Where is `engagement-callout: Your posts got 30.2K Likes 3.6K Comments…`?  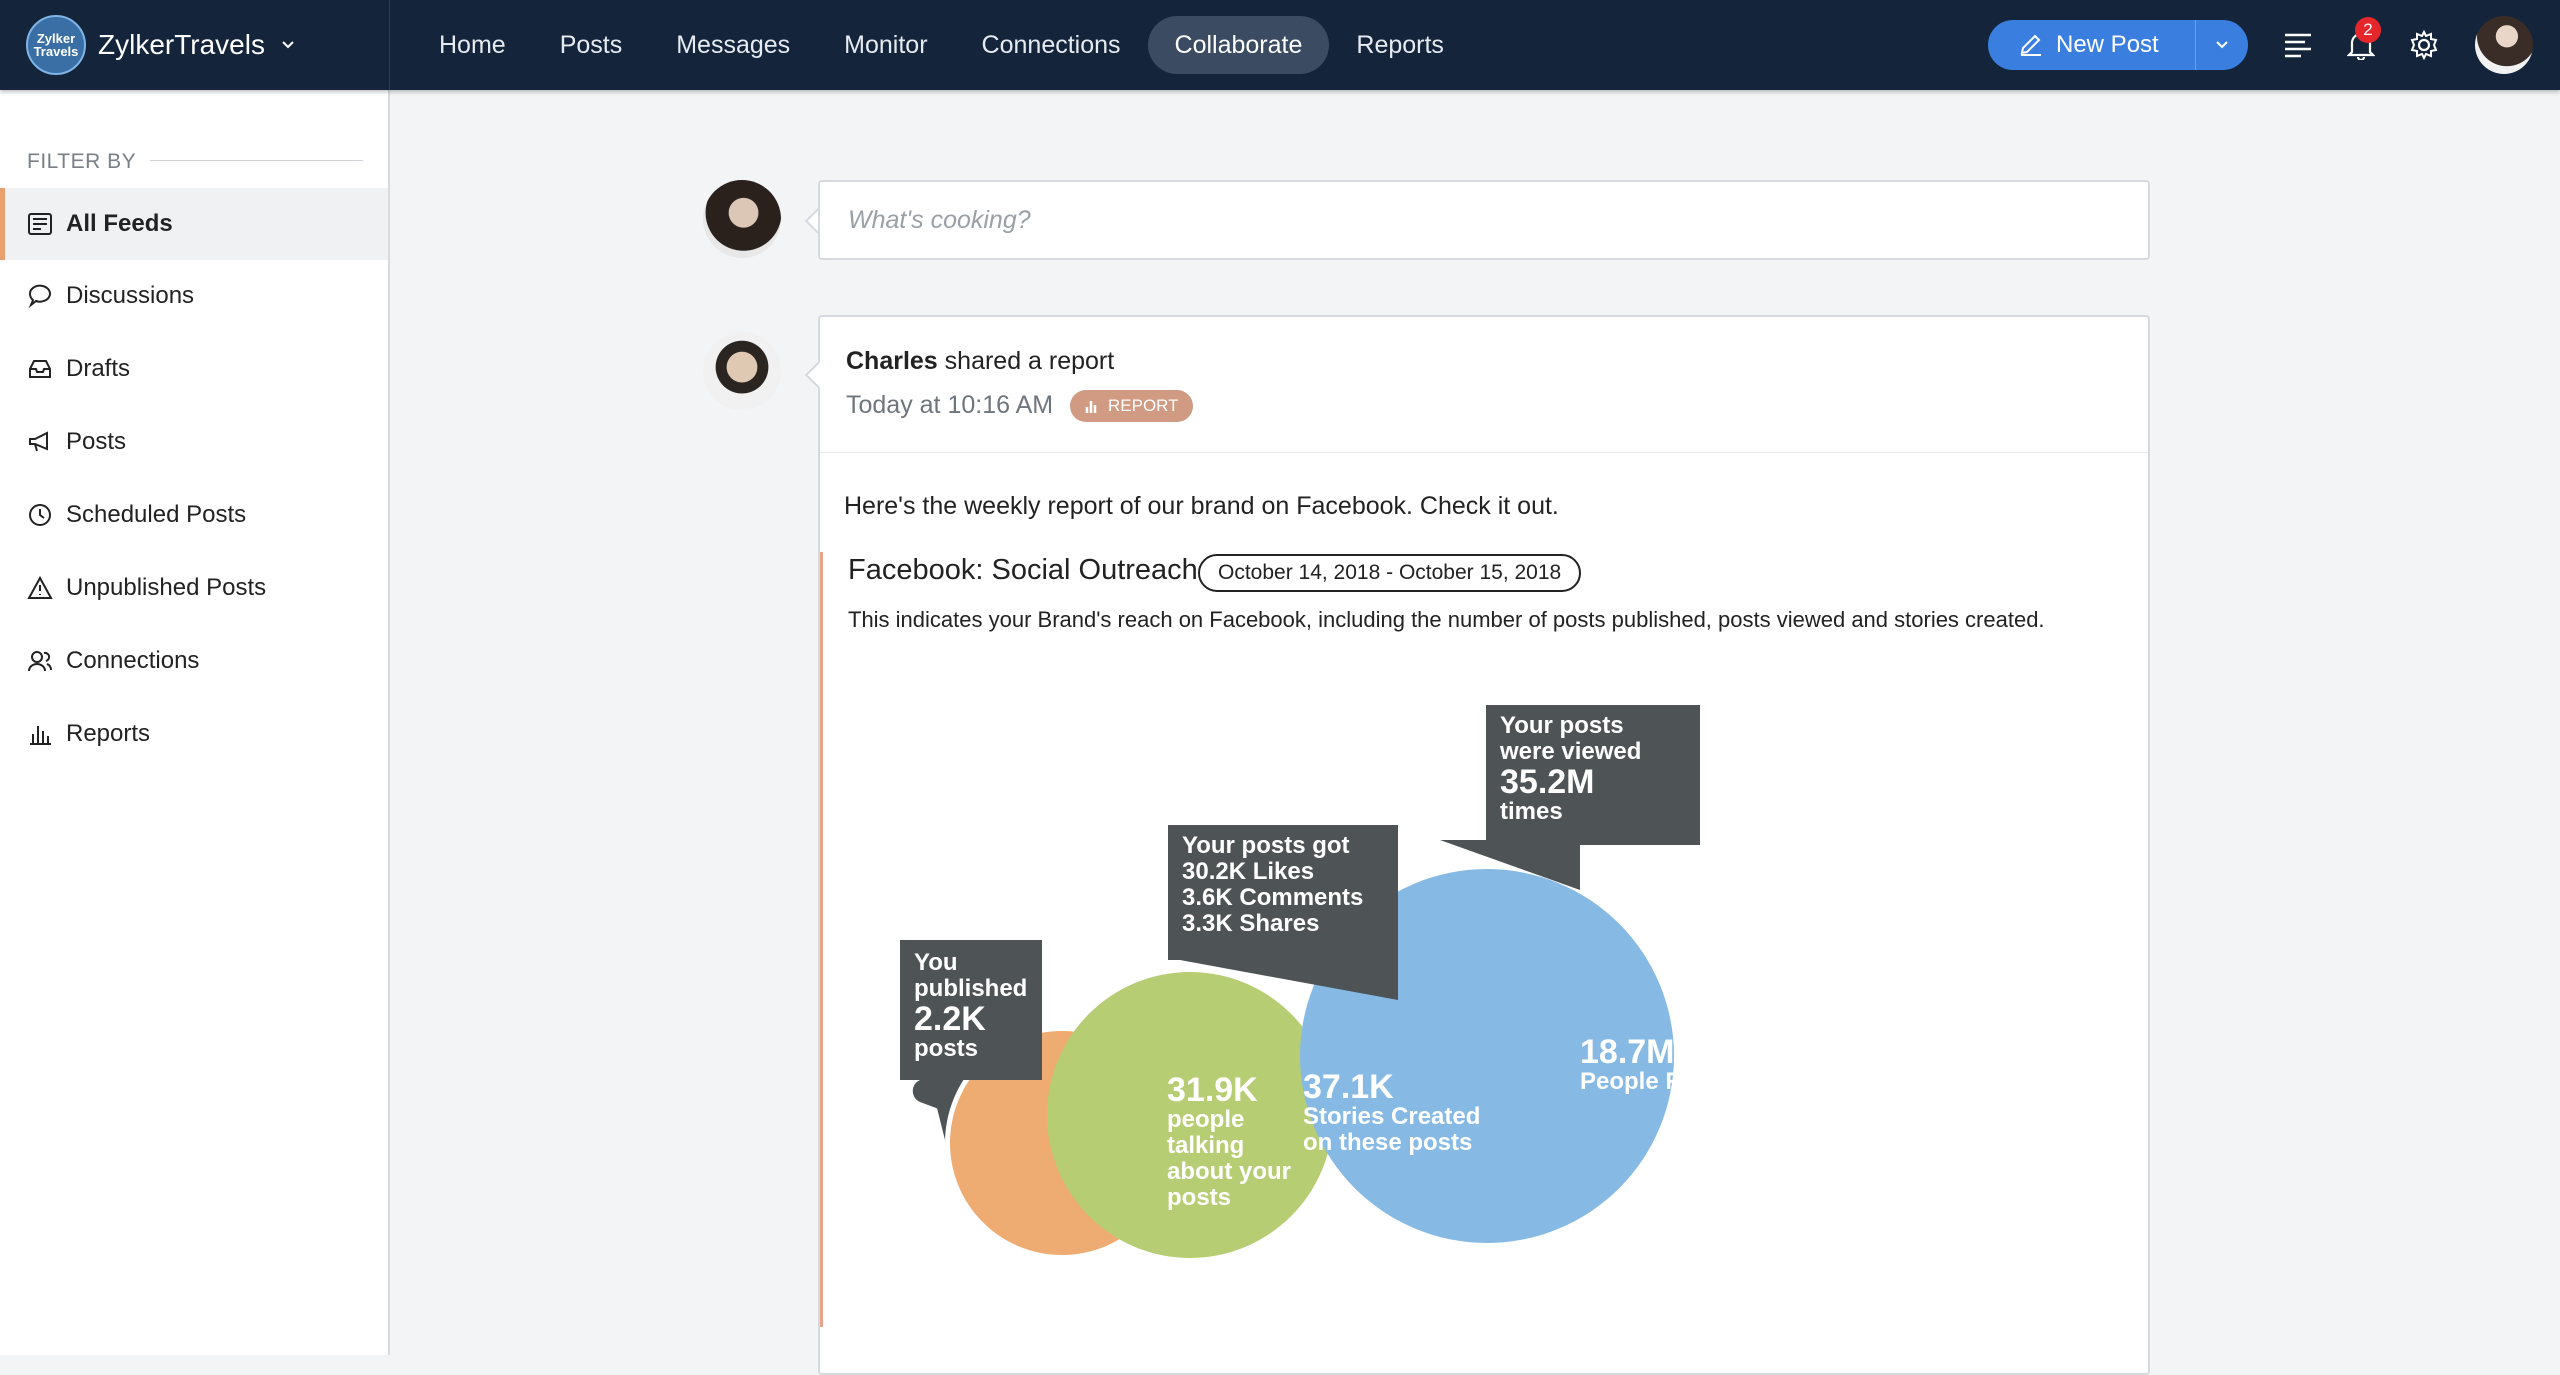
engagement-callout: Your posts got 30.2K Likes 3.6K Comments… is located at coordinates (1283, 892).